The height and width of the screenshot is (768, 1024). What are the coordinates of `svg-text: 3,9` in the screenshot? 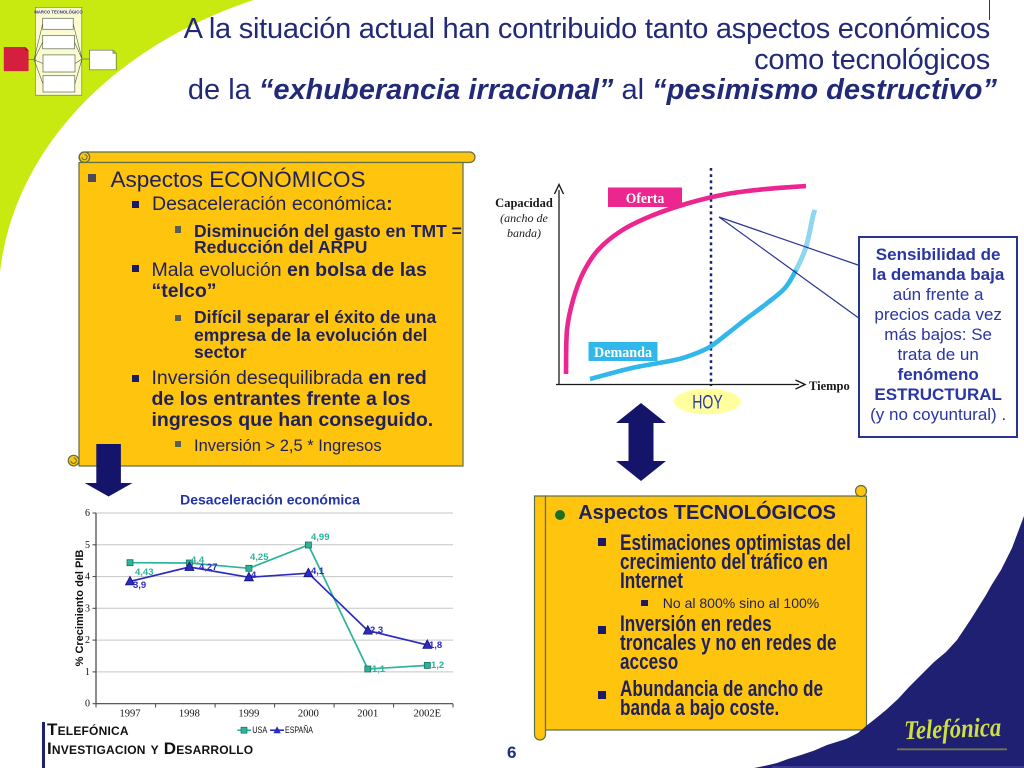 It's located at (139, 585).